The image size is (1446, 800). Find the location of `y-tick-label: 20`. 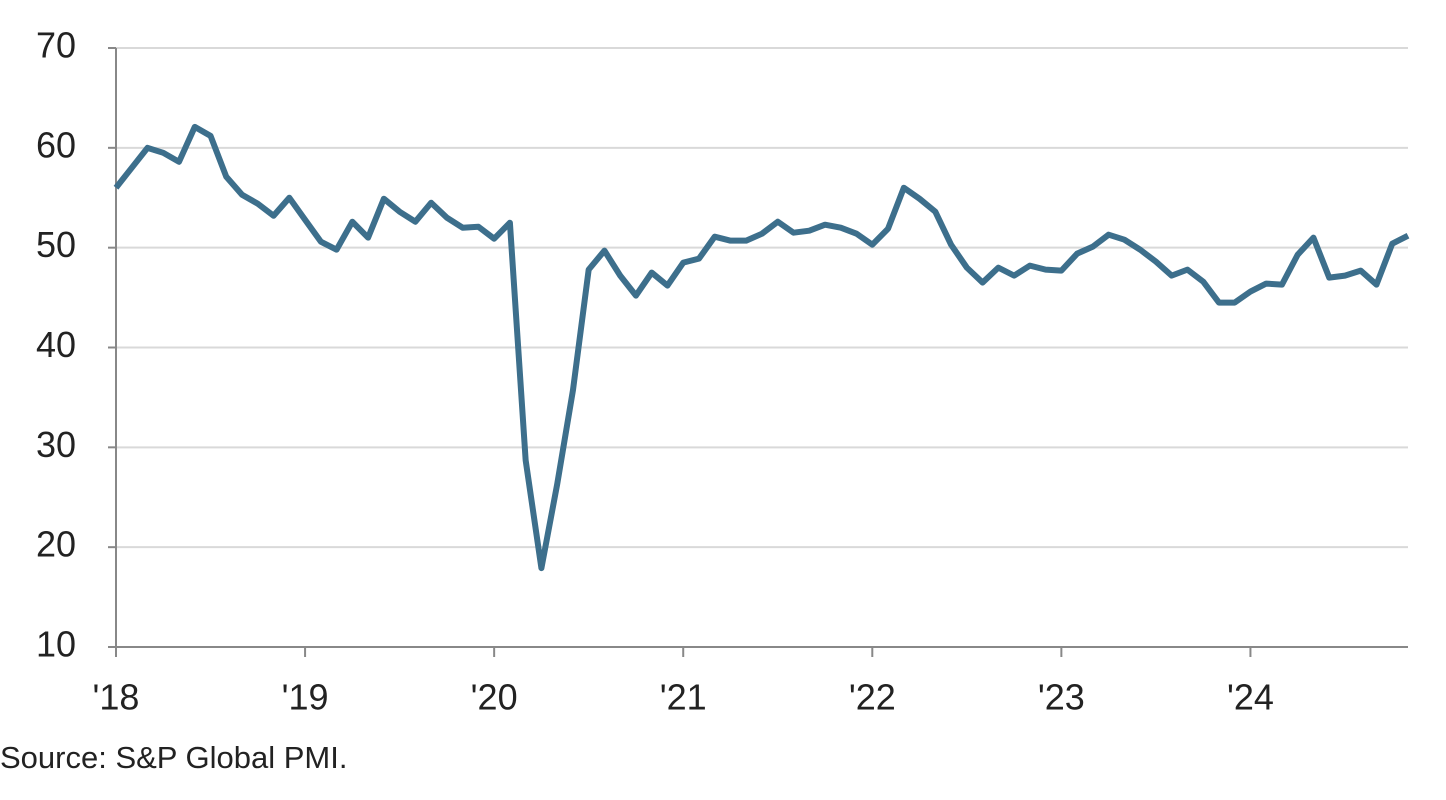

y-tick-label: 20 is located at coordinates (56, 544).